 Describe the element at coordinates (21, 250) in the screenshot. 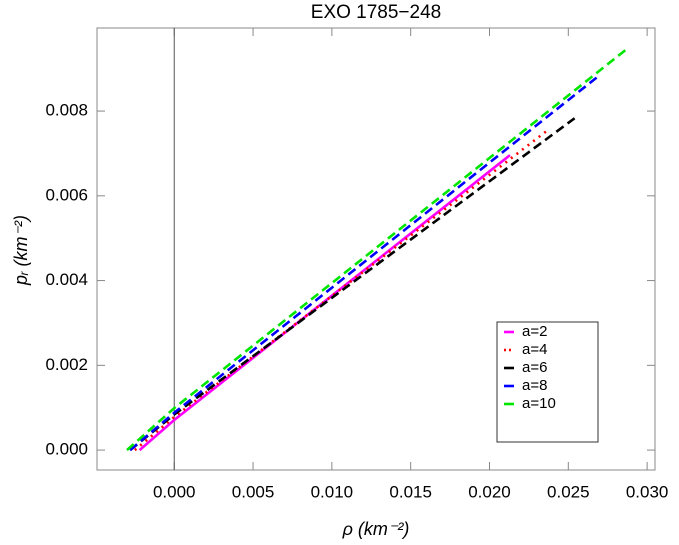

I see `y-axis-label: pᵣ (km⁻²)` at that location.